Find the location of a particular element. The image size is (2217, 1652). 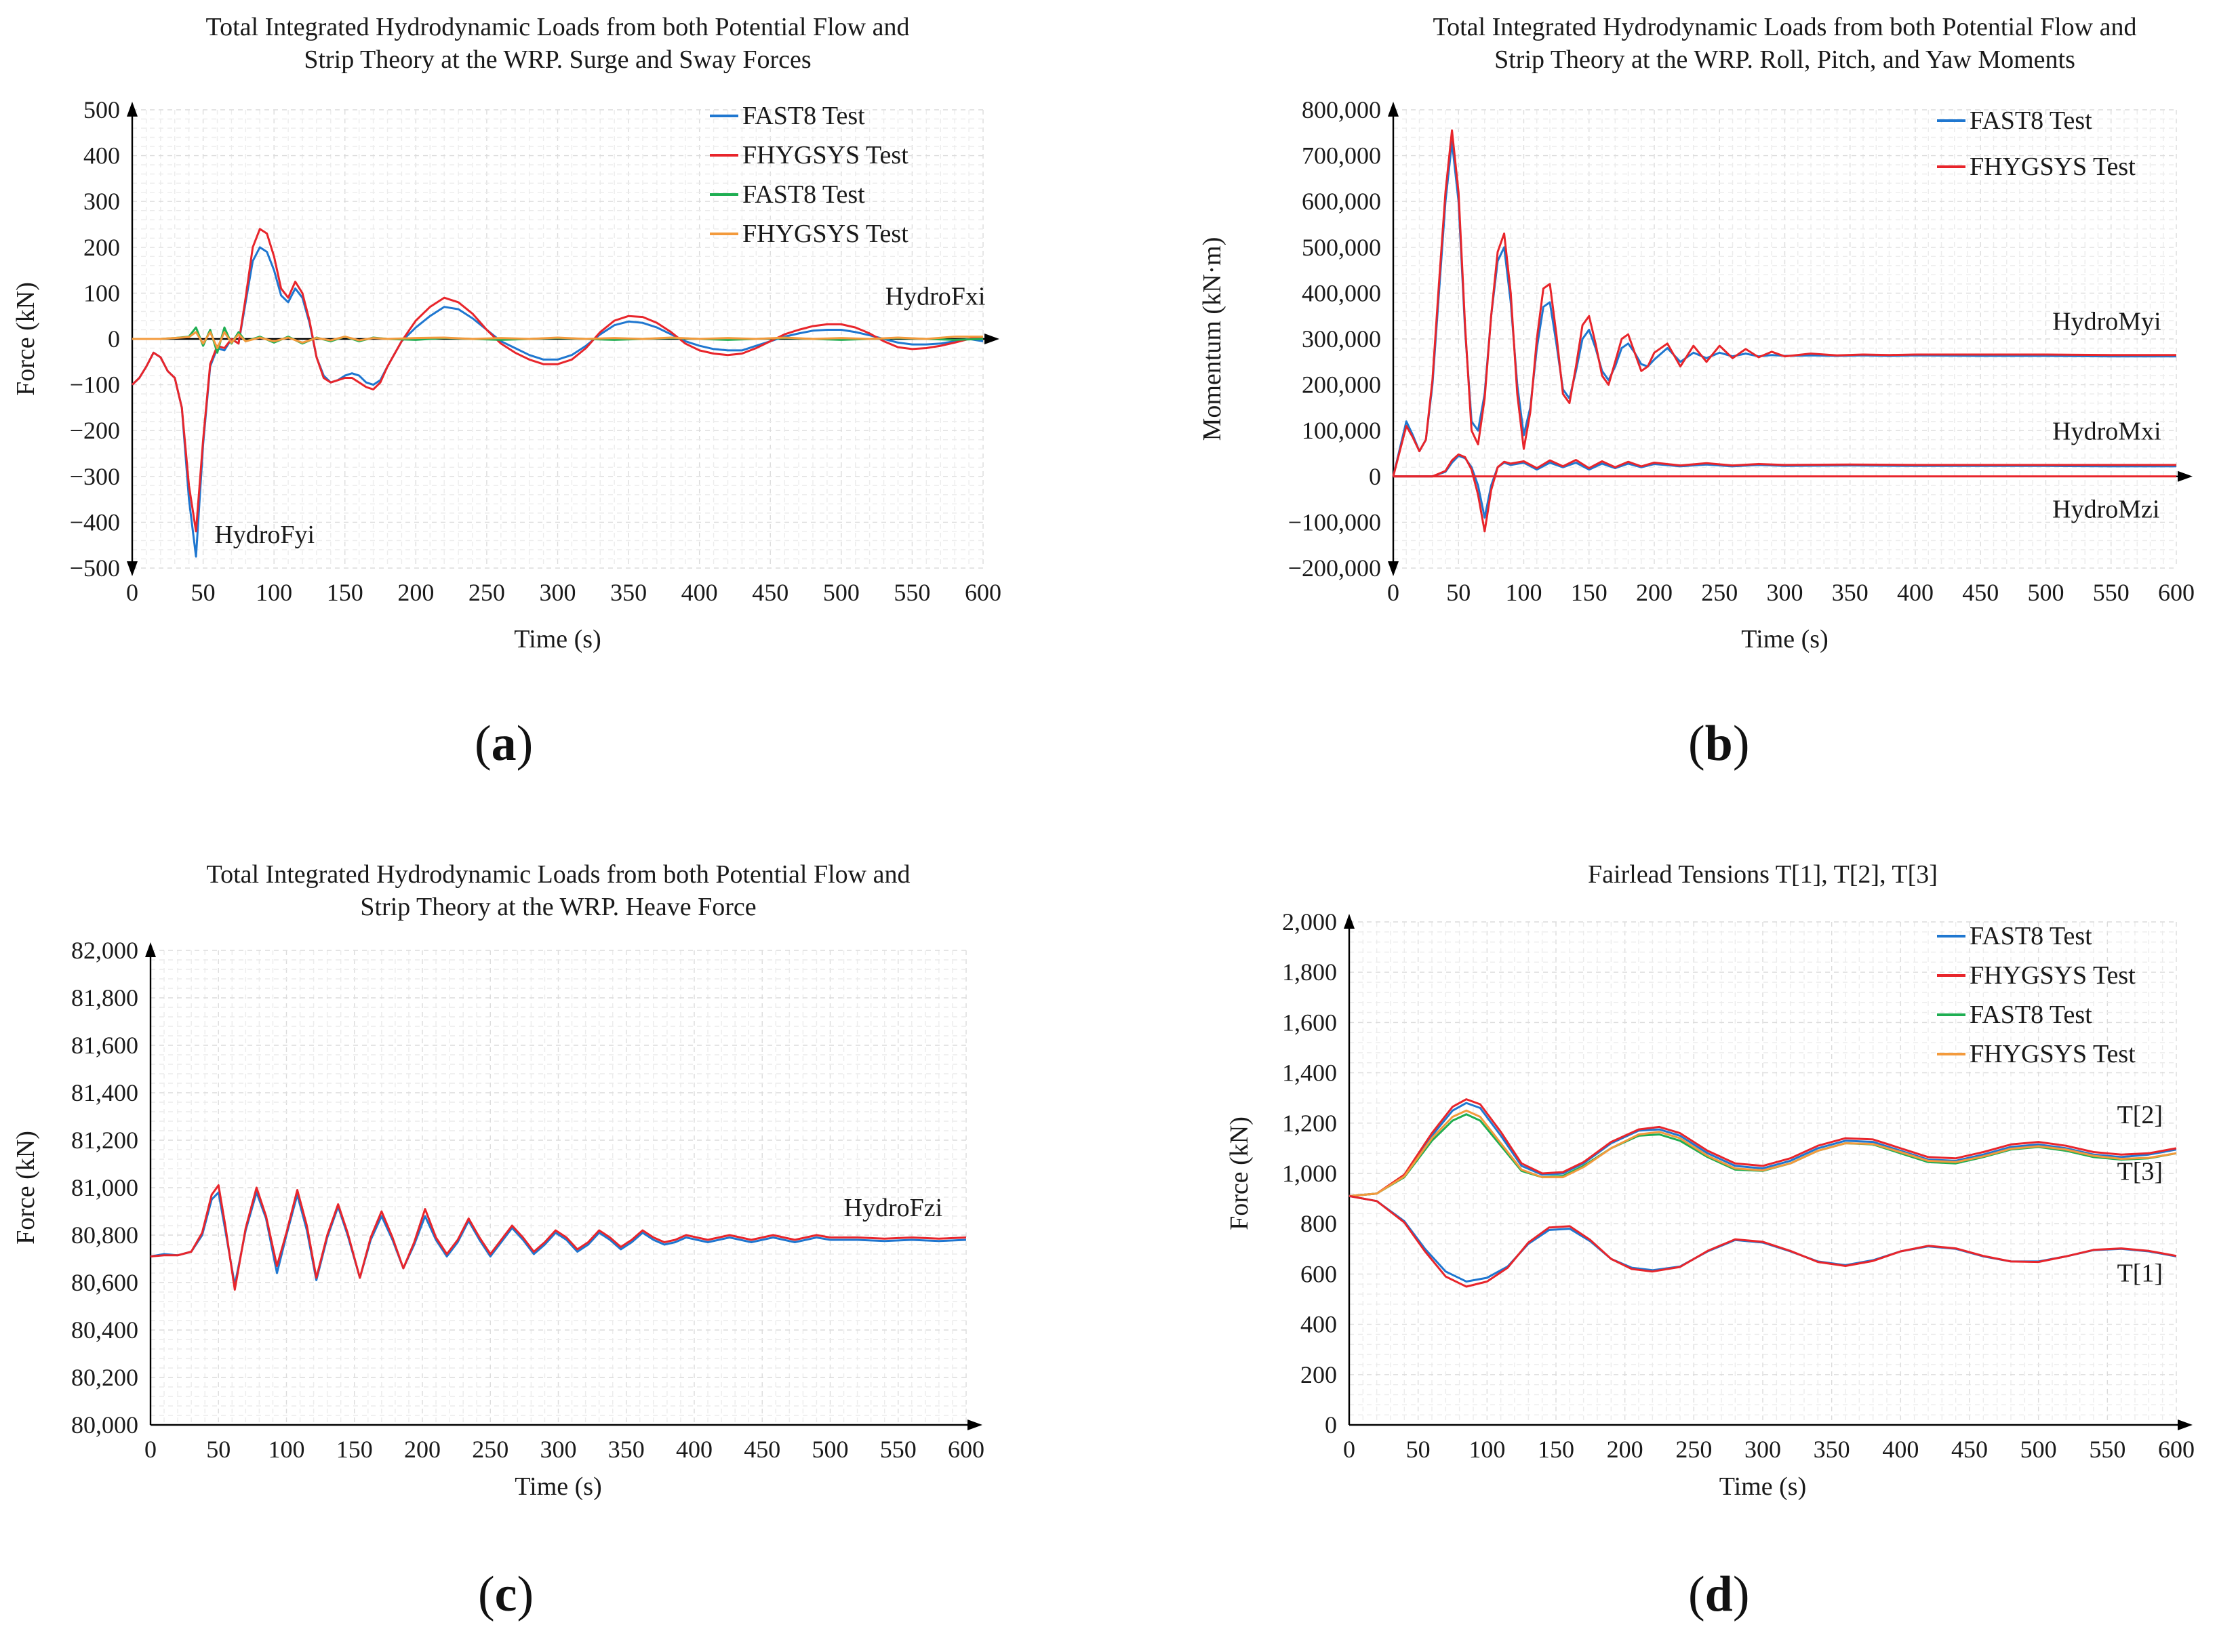

y-tick-label: 700,000 is located at coordinates (1341, 155).